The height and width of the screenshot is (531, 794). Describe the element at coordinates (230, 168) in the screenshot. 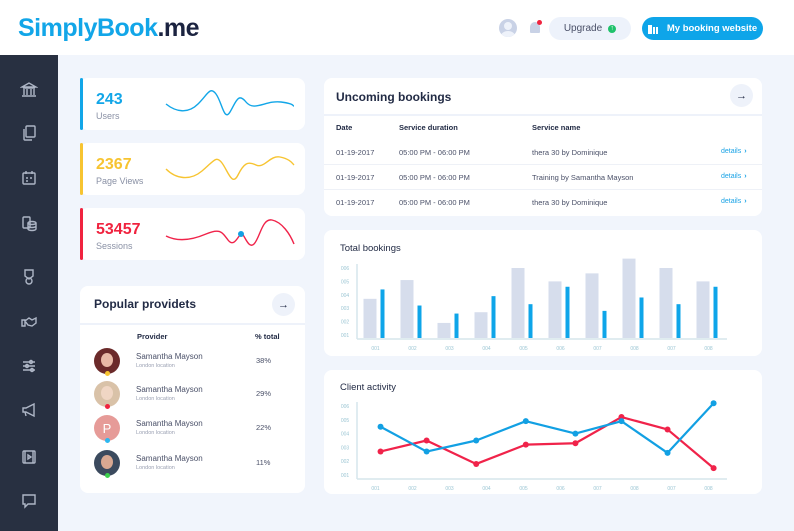

I see `page-views-sparkline` at that location.